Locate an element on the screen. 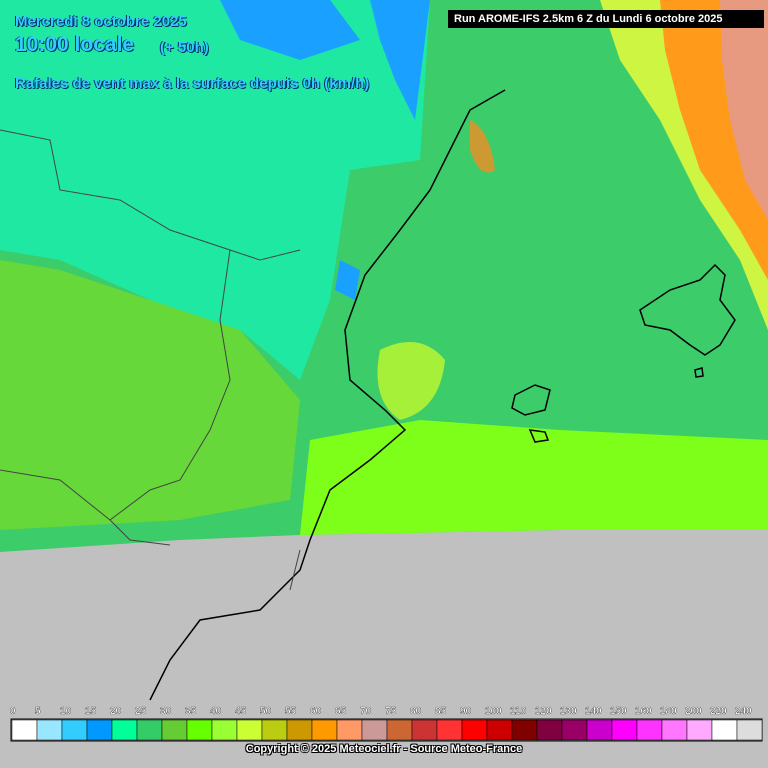 The image size is (768, 768). field-green is located at coordinates (150, 395).